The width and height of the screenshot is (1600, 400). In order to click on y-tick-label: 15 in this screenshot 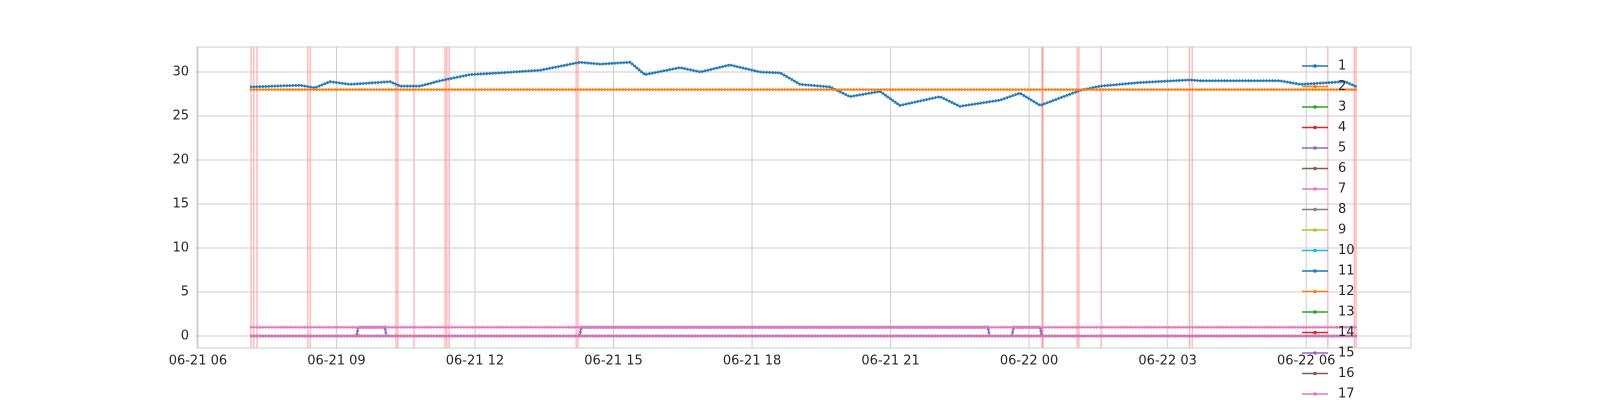, I will do `click(180, 204)`.